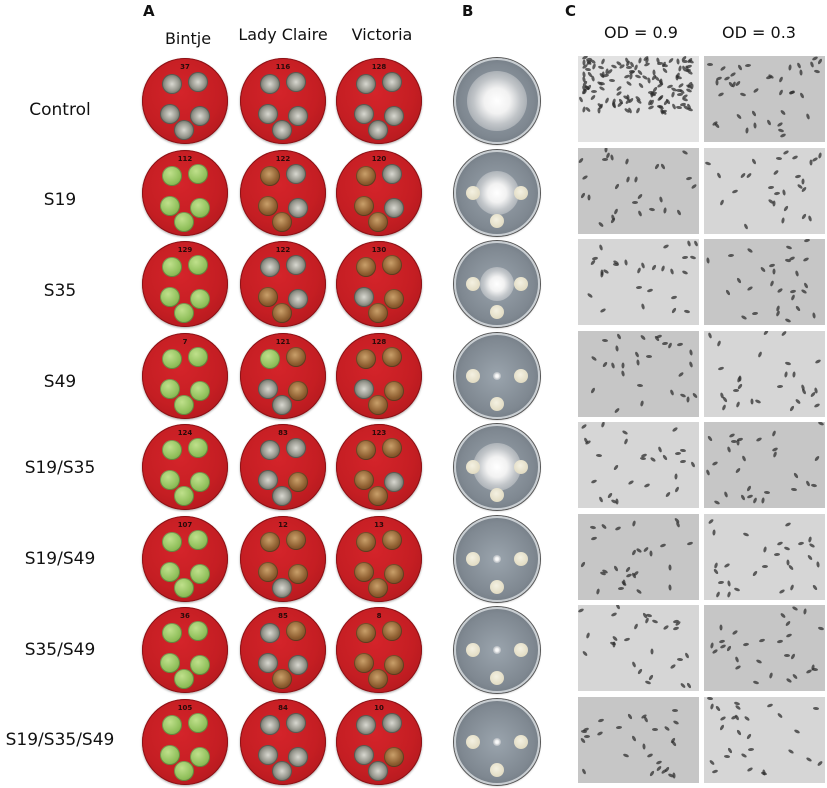  Describe the element at coordinates (149, 11) in the screenshot. I see `panel-a-label: A` at that location.